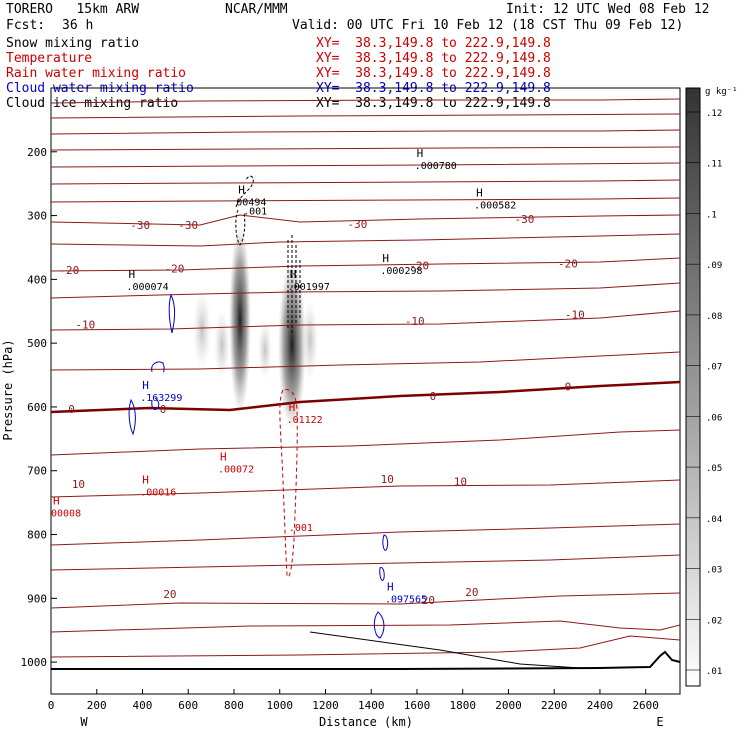 Image resolution: width=740 pixels, height=740 pixels. Describe the element at coordinates (37, 216) in the screenshot. I see `y-tick-label: 300` at that location.